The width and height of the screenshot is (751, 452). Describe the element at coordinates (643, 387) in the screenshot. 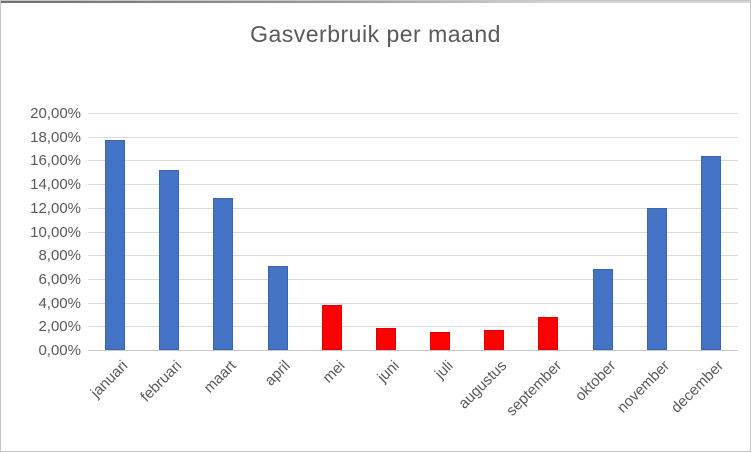

I see `month-label-november: november` at that location.